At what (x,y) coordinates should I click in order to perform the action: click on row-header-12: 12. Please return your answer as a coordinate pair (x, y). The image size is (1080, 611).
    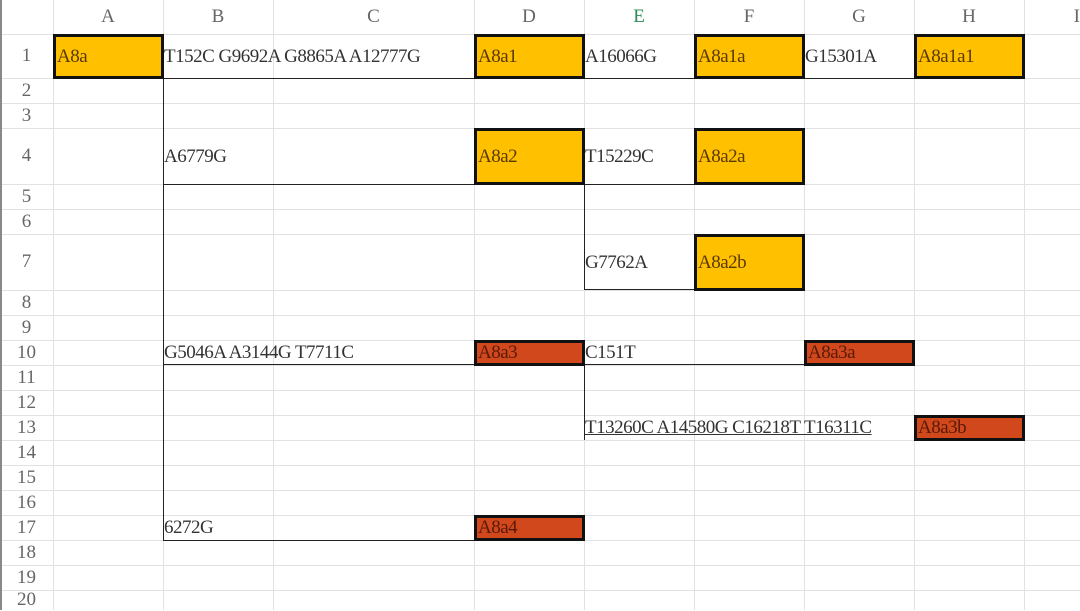
    Looking at the image, I should click on (26, 402).